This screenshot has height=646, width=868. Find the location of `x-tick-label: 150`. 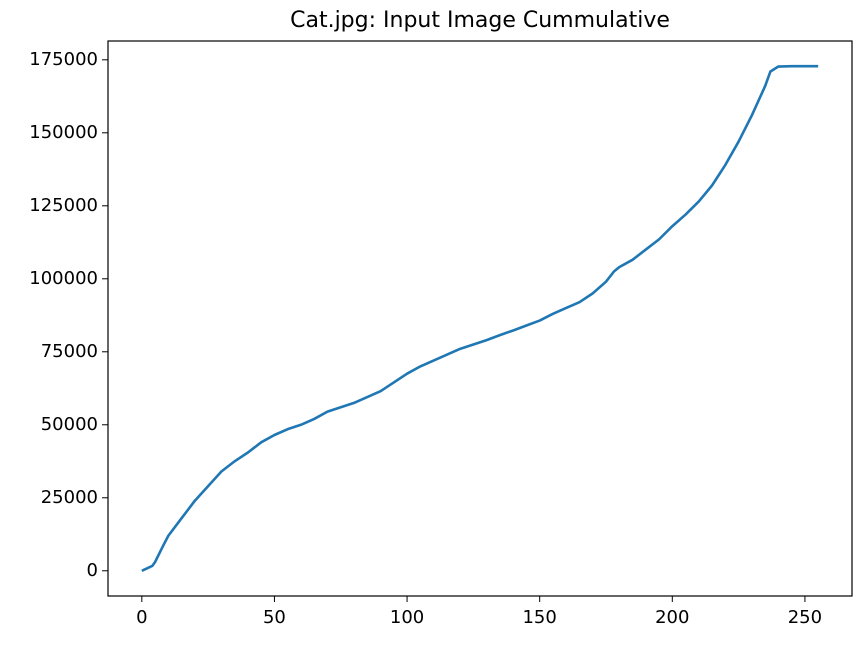

x-tick-label: 150 is located at coordinates (539, 617).